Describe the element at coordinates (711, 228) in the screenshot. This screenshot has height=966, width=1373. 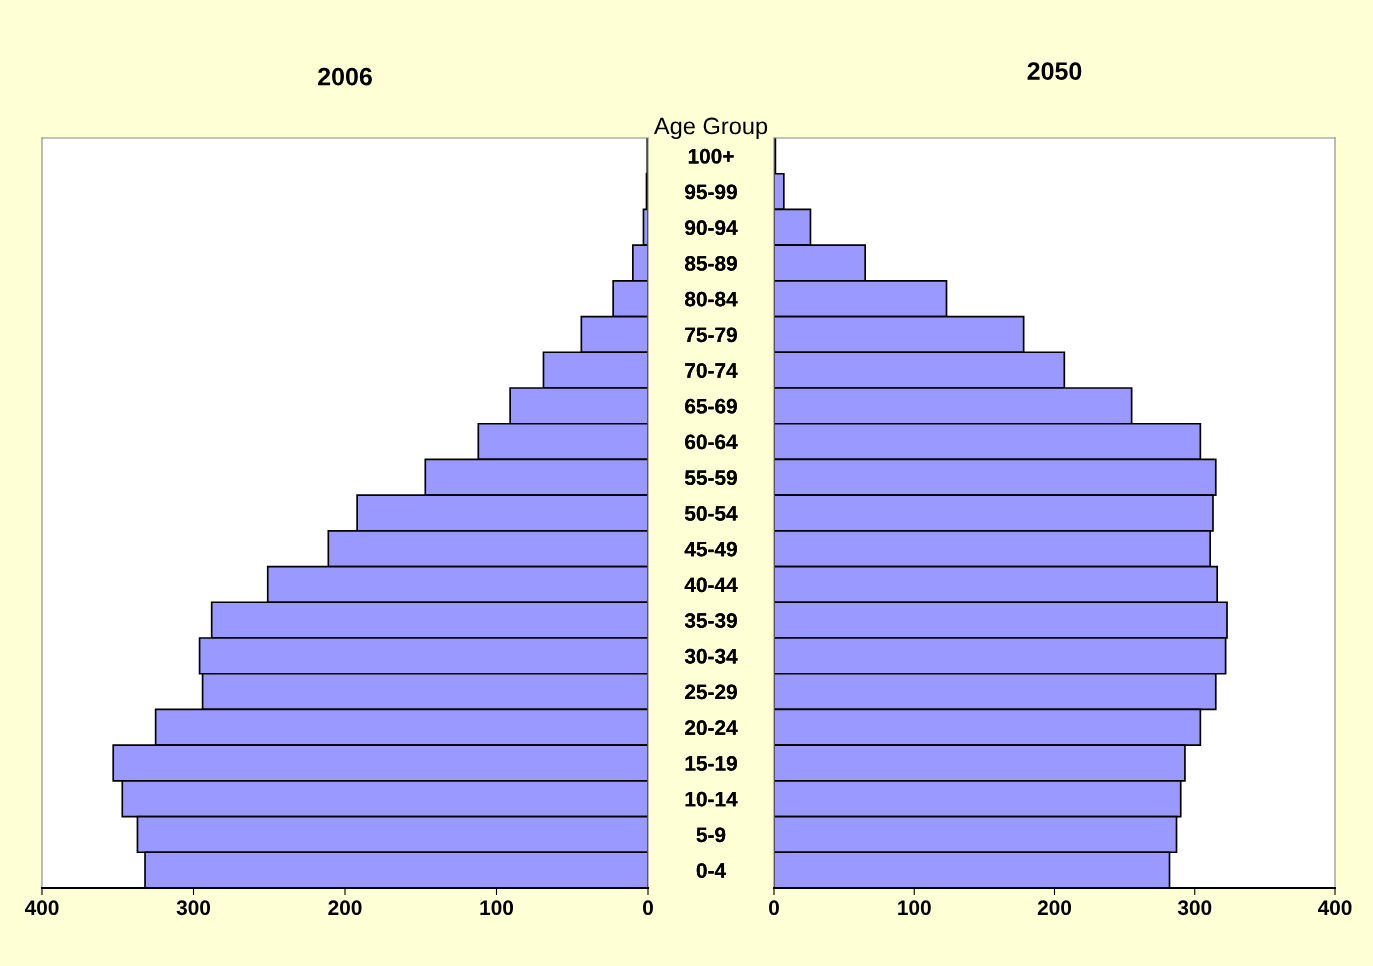
I see `y-tick-label: 90-94` at that location.